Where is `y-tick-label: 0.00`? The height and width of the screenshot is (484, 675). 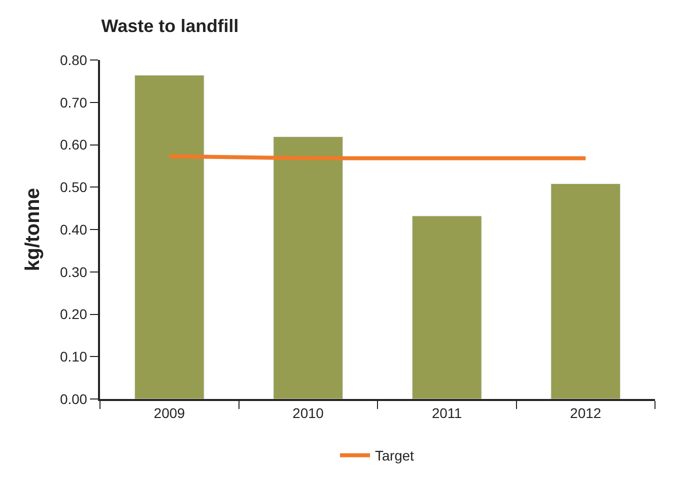
y-tick-label: 0.00 is located at coordinates (74, 398).